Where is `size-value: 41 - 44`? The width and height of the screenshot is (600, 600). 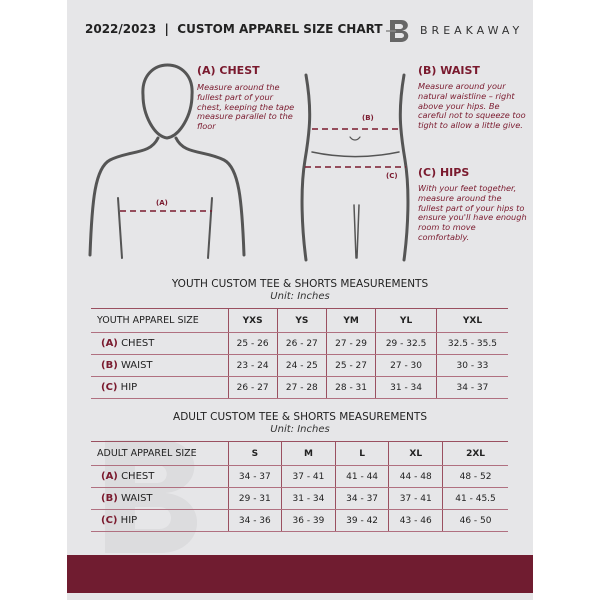 size-value: 41 - 44 is located at coordinates (362, 476).